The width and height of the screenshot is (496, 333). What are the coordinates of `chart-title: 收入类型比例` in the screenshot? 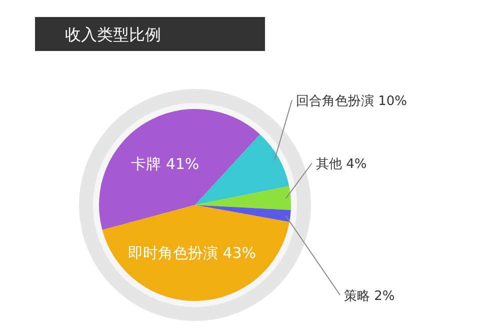 It's located at (113, 34).